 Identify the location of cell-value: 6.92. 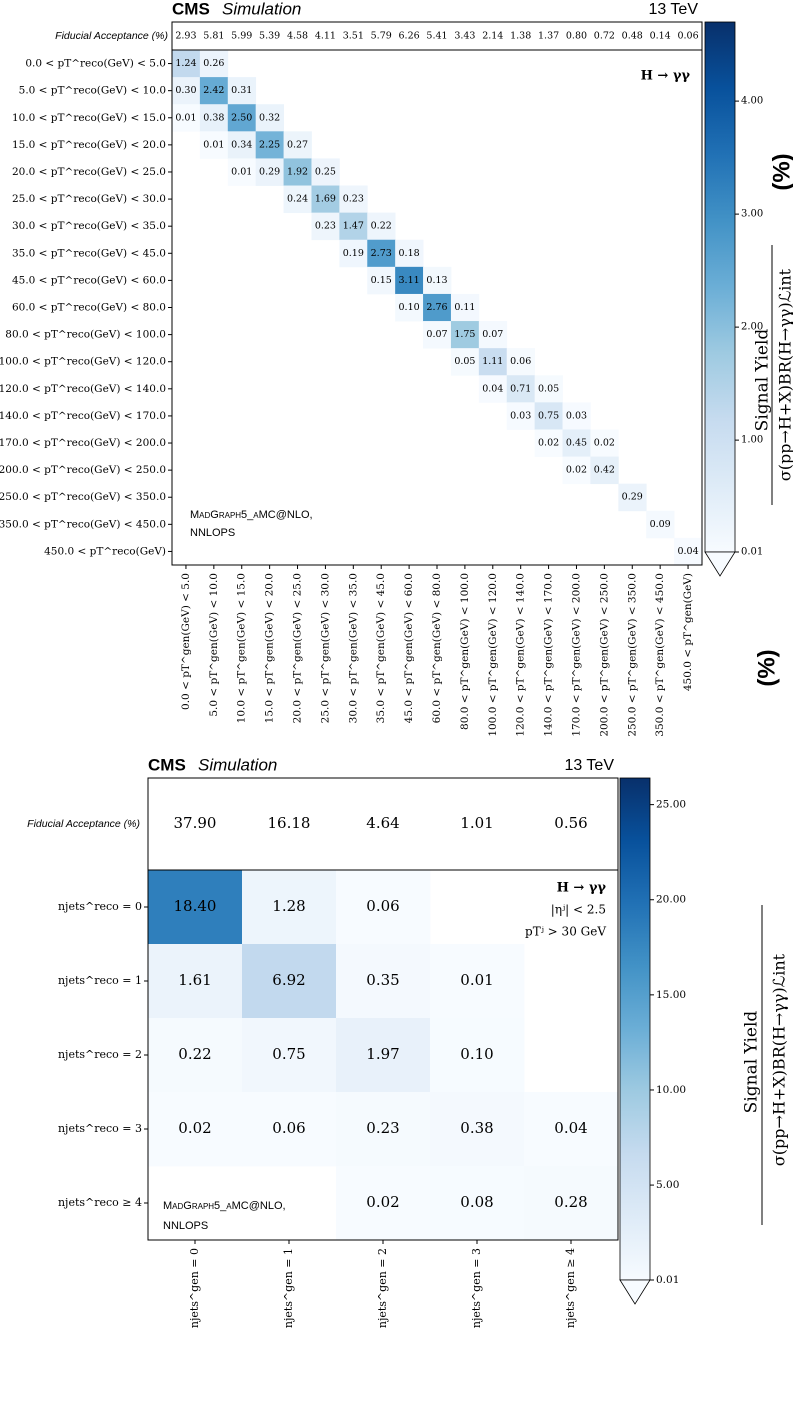
(288, 980).